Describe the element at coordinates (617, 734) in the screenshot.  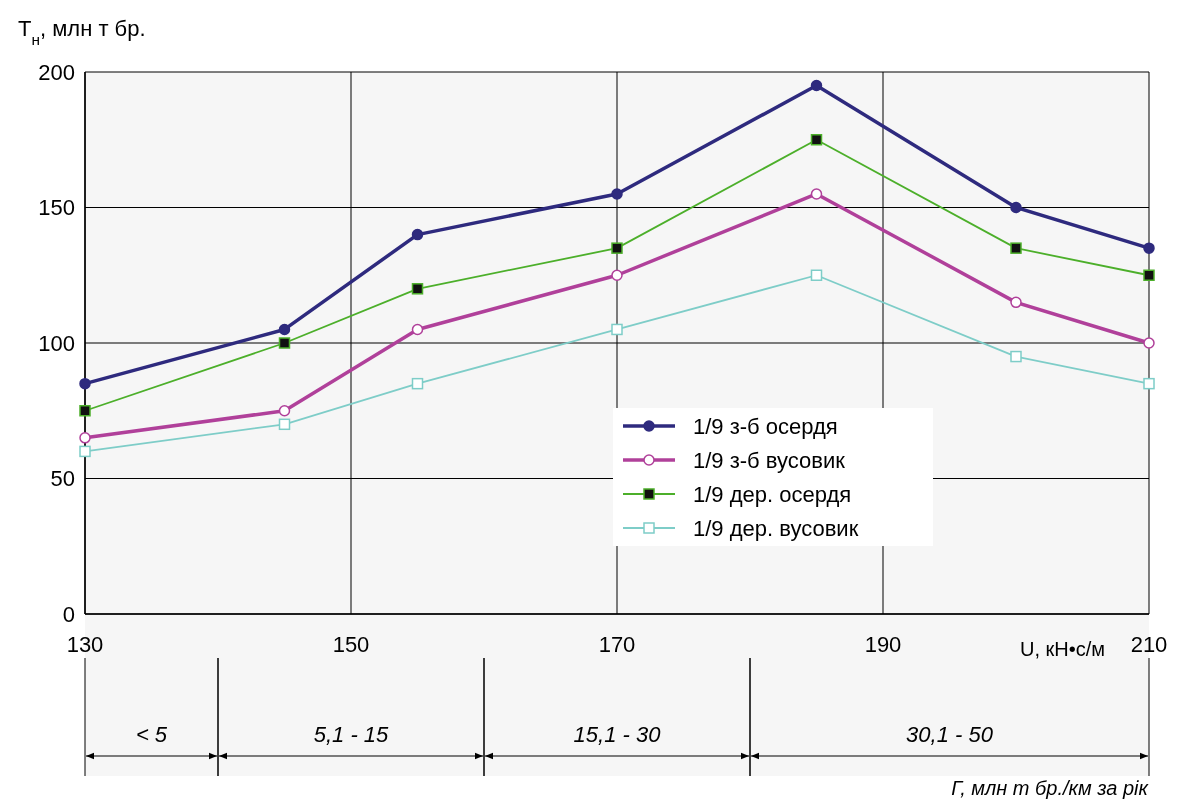
I see `band-label: 15,1 - 30` at that location.